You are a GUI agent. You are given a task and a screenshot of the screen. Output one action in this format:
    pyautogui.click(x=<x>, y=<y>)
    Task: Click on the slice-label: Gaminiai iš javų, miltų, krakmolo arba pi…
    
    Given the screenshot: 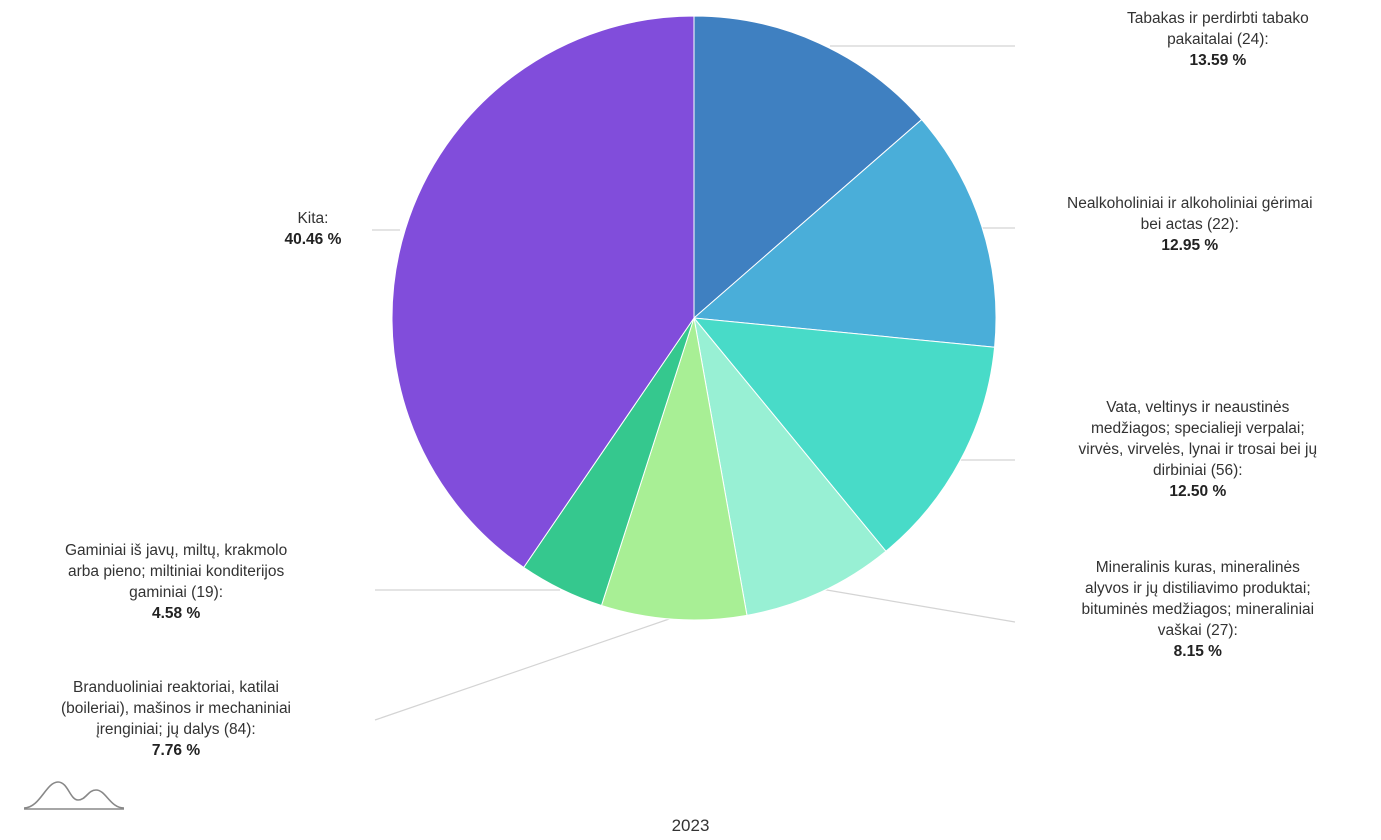 What is the action you would take?
    pyautogui.click(x=176, y=582)
    